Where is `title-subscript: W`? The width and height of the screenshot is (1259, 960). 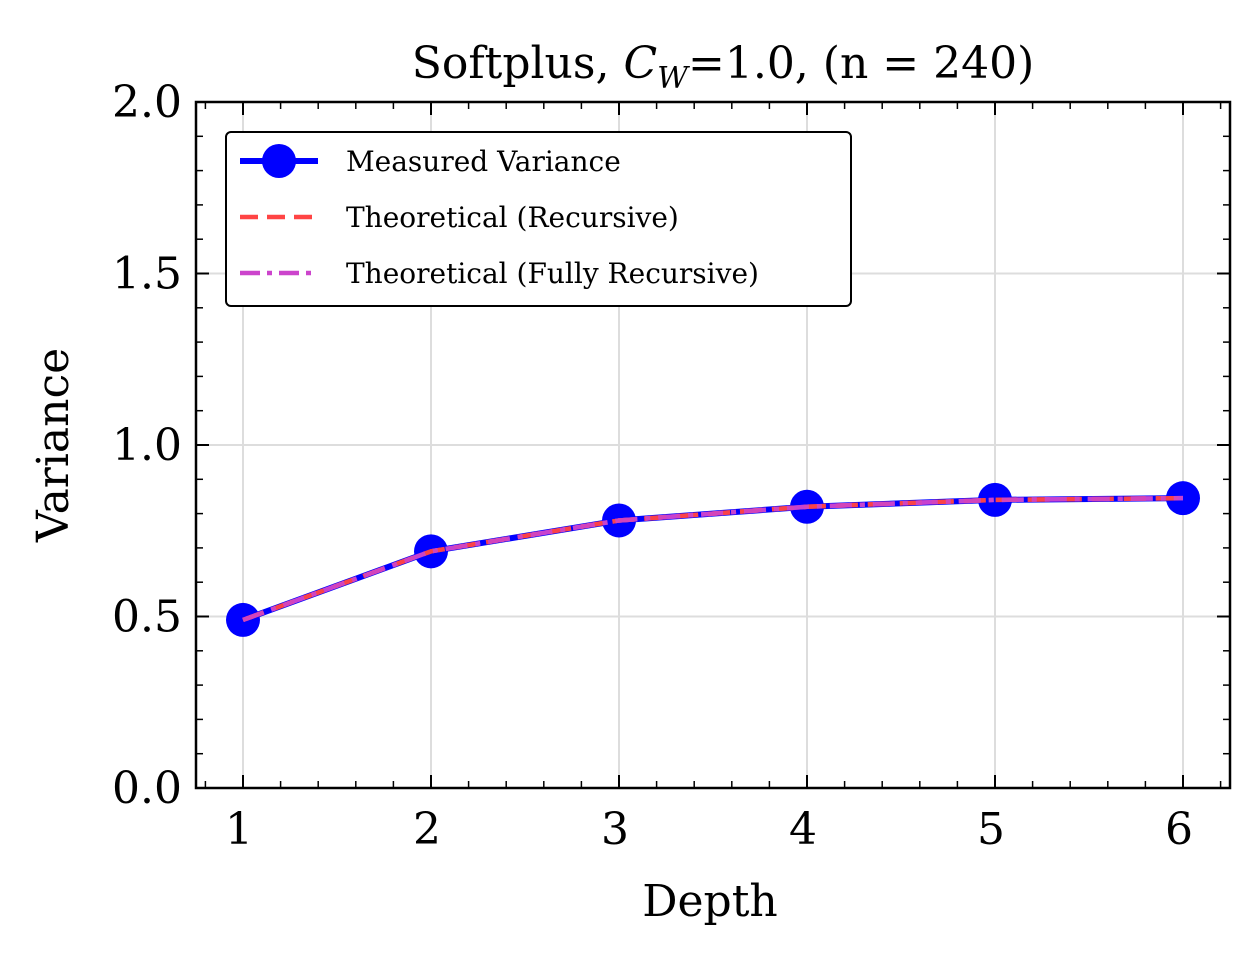 title-subscript: W is located at coordinates (673, 78).